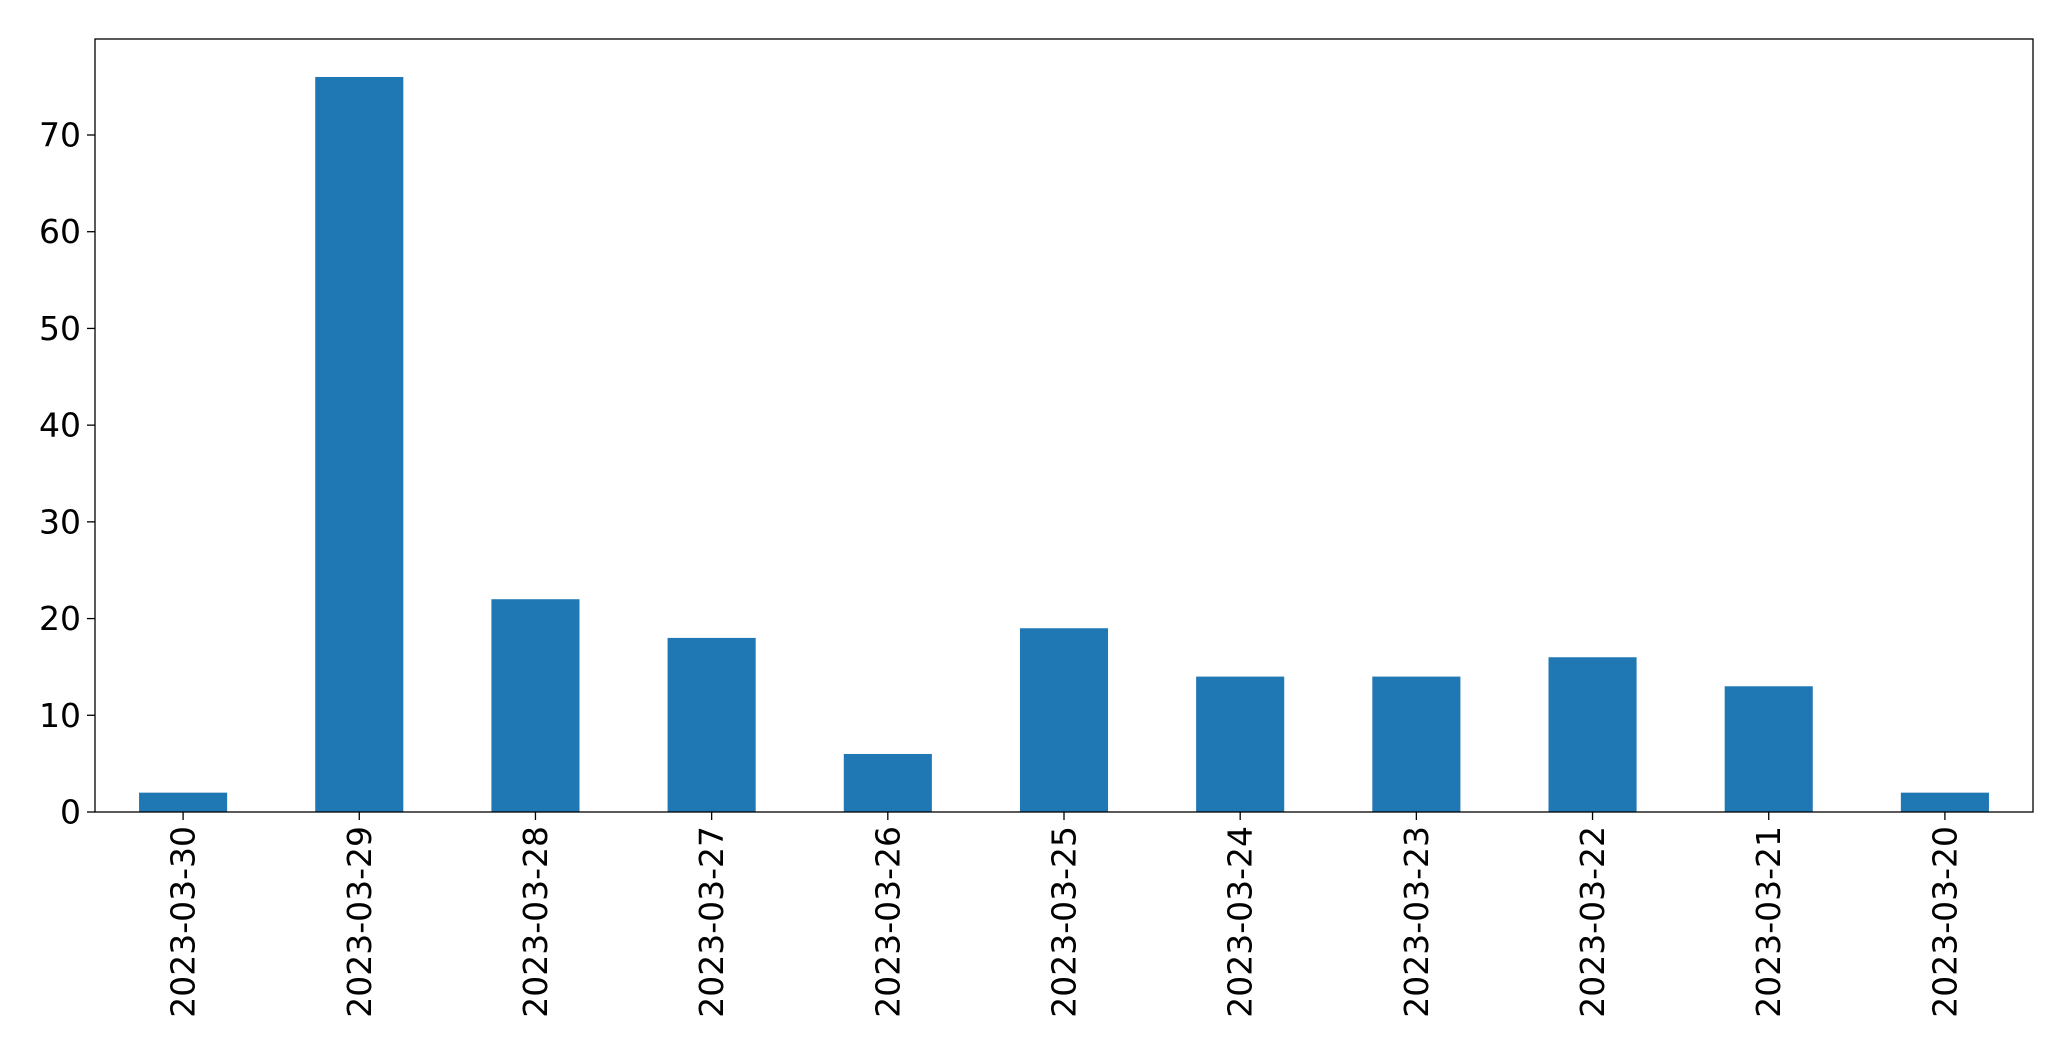  Describe the element at coordinates (60, 715) in the screenshot. I see `y-tick-label: 10` at that location.